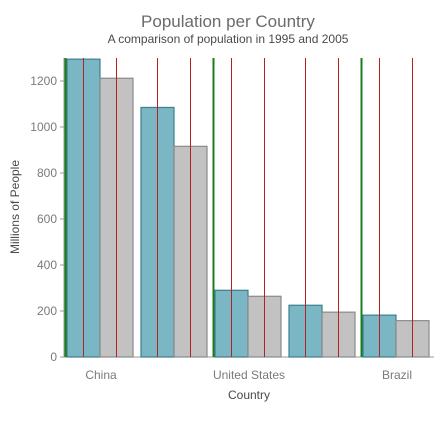 This screenshot has width=446, height=421. I want to click on x-axis-title: Country, so click(249, 395).